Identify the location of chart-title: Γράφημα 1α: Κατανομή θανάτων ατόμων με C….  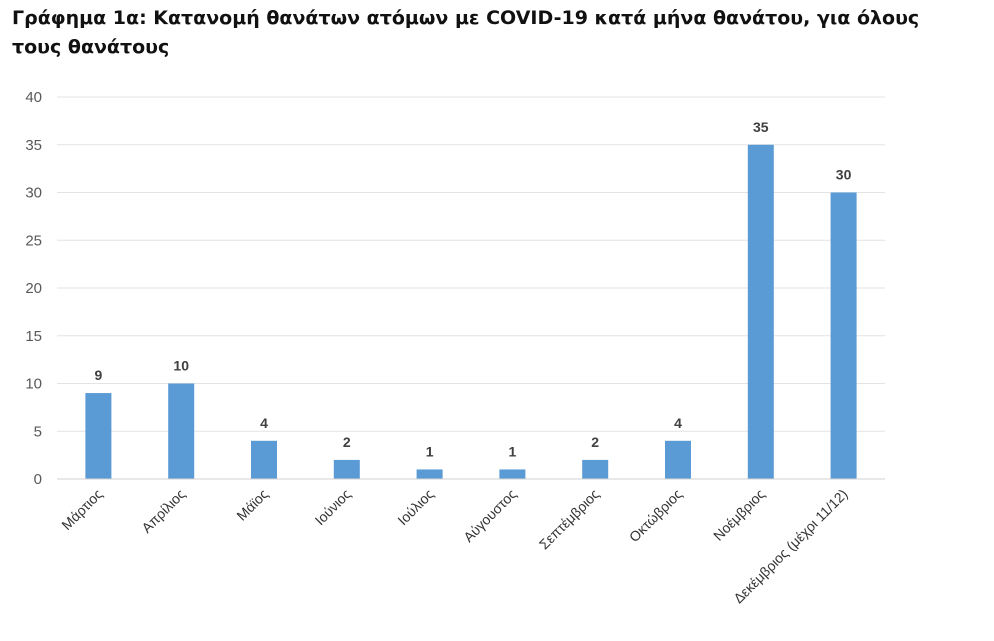
(466, 32).